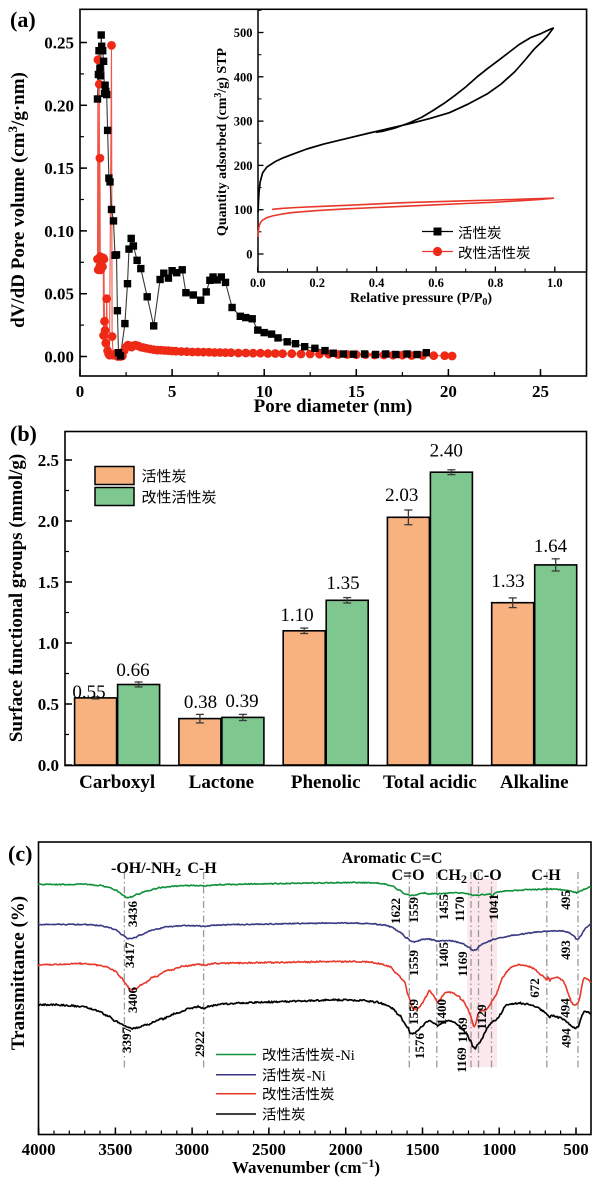  What do you see at coordinates (221, 141) in the screenshot?
I see `svg-text: Quantity adsorbed (cm3/g) STP` at bounding box center [221, 141].